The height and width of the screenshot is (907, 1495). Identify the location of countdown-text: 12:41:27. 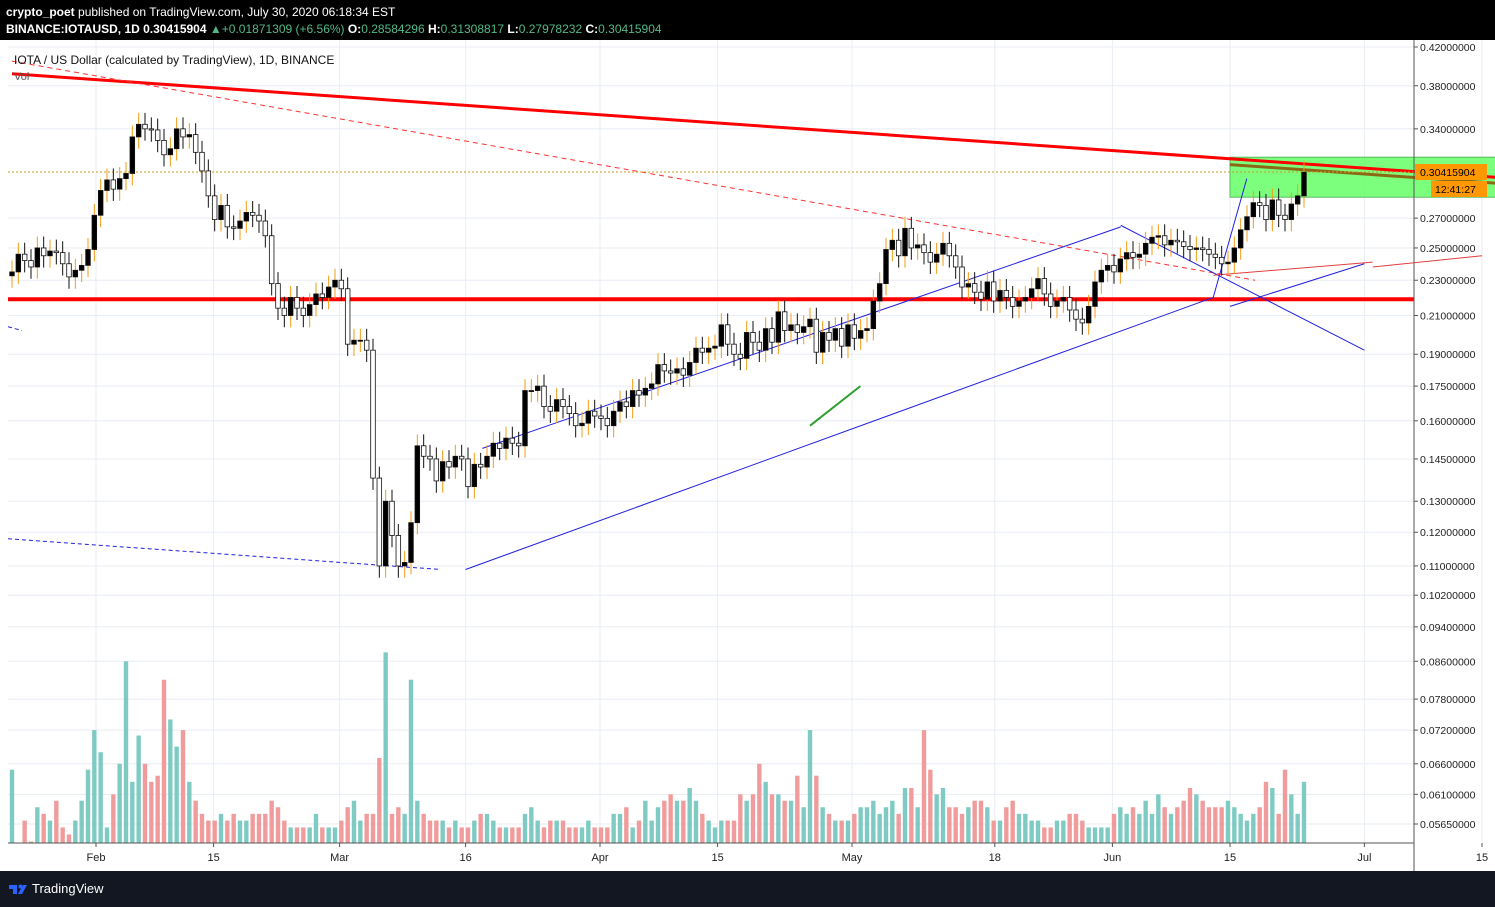
(1455, 190).